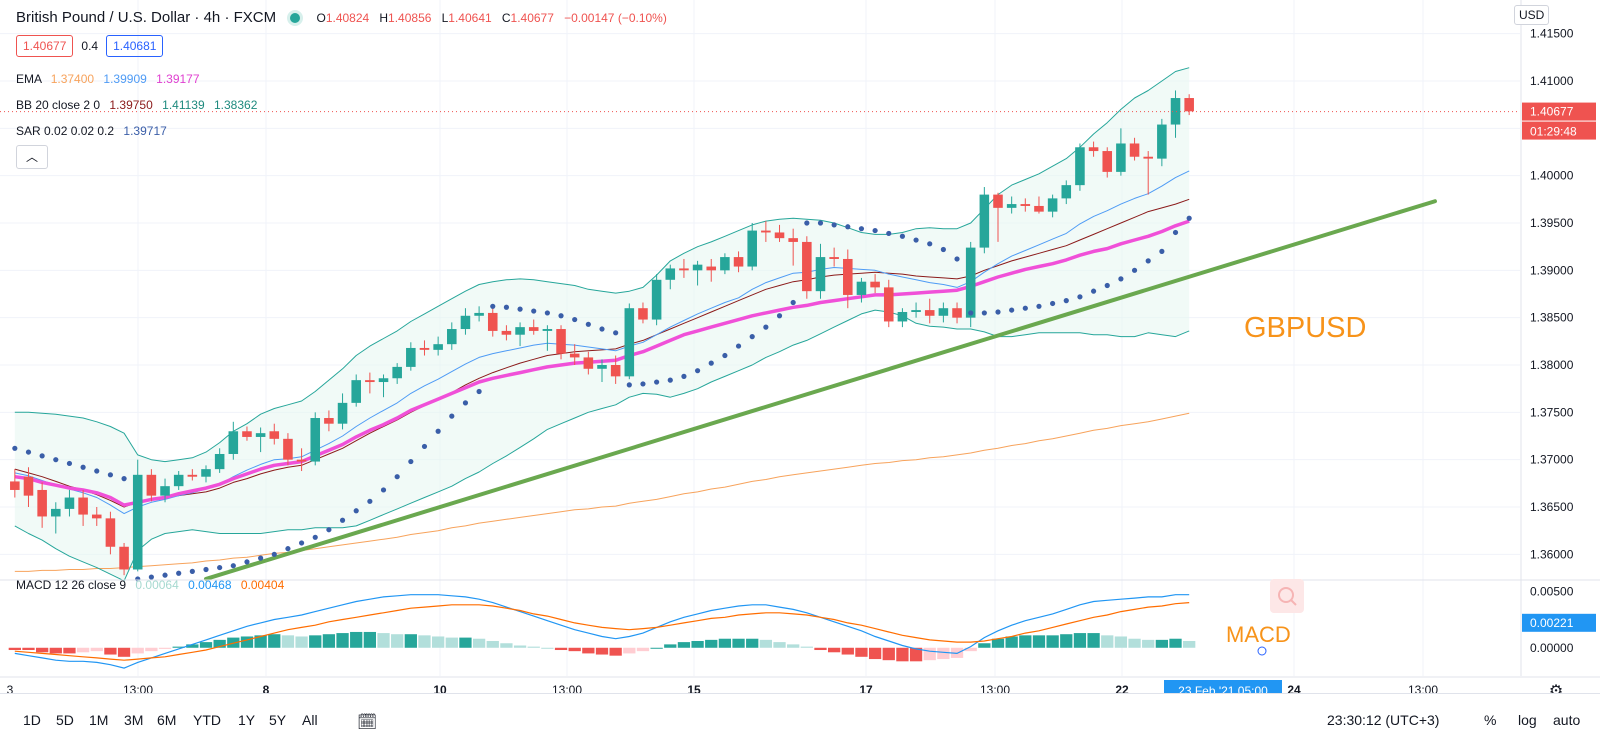  What do you see at coordinates (136, 105) in the screenshot?
I see `bb-legend: BB 20 close 2 0 1.39750 1.41139 1.38362` at bounding box center [136, 105].